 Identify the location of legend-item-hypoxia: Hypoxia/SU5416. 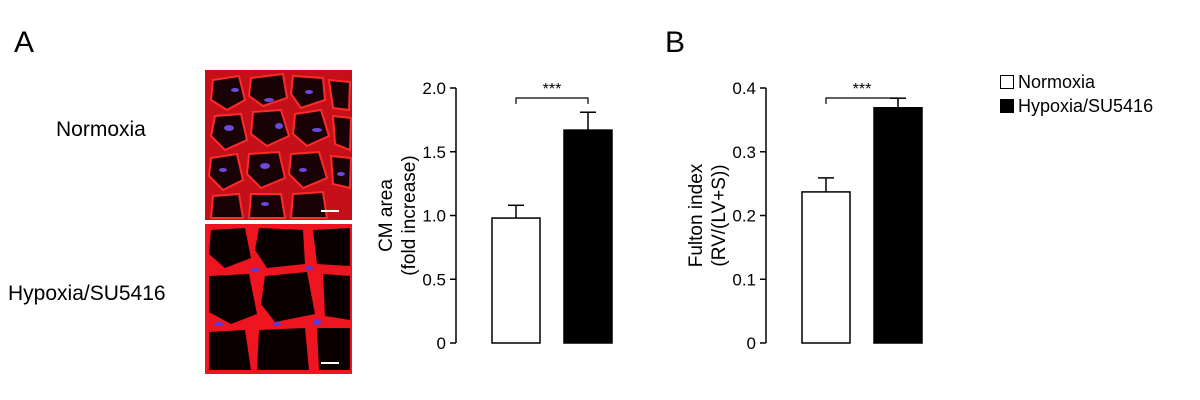
(1076, 106).